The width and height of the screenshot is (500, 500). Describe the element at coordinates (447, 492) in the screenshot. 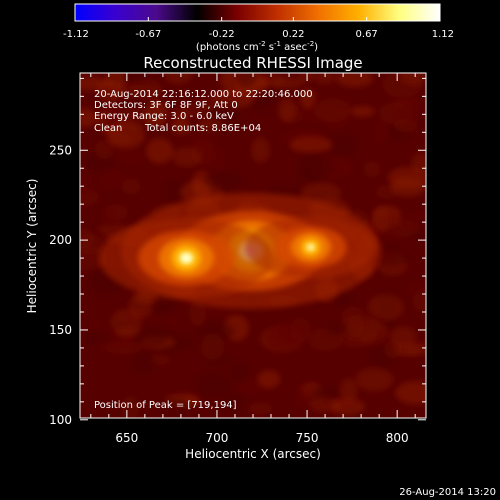

I see `footer-timestamp: 26-Aug-2014 13:20` at that location.